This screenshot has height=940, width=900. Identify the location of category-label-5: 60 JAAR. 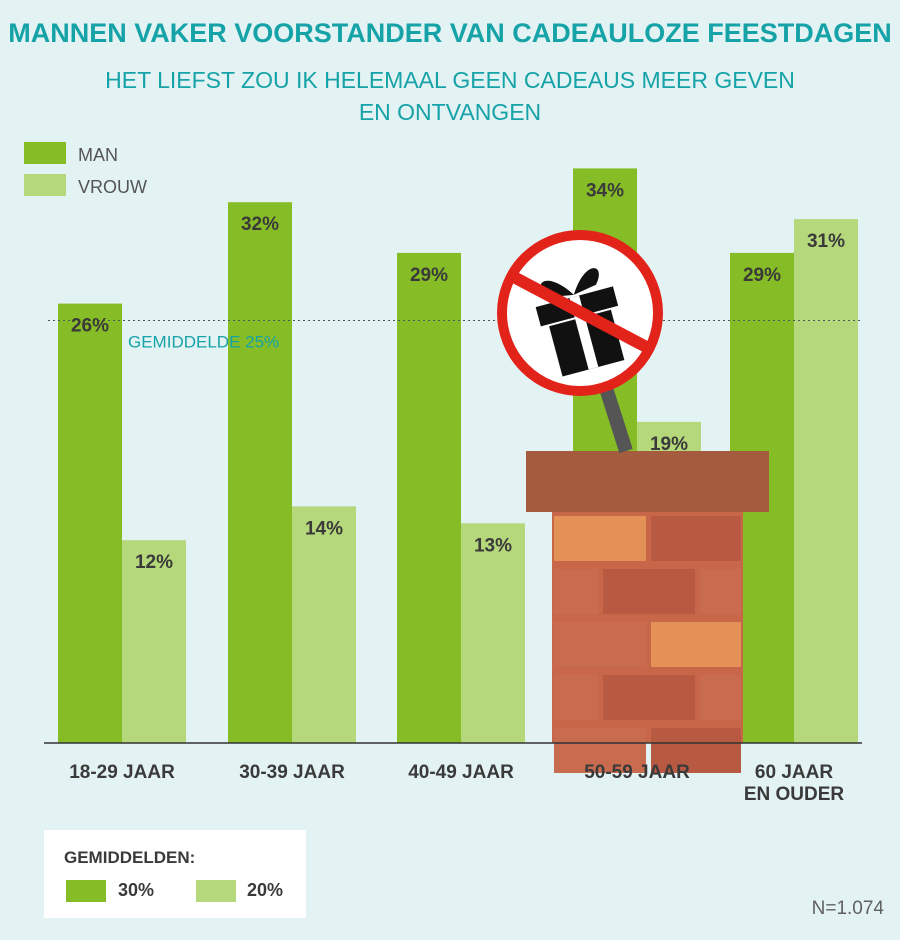
(794, 772).